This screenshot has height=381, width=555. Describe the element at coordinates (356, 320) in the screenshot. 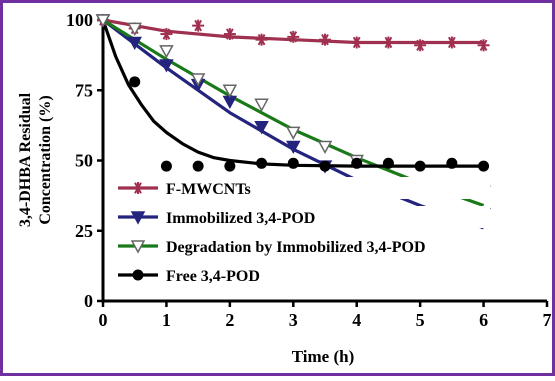

I see `x-tick-label: 4` at that location.